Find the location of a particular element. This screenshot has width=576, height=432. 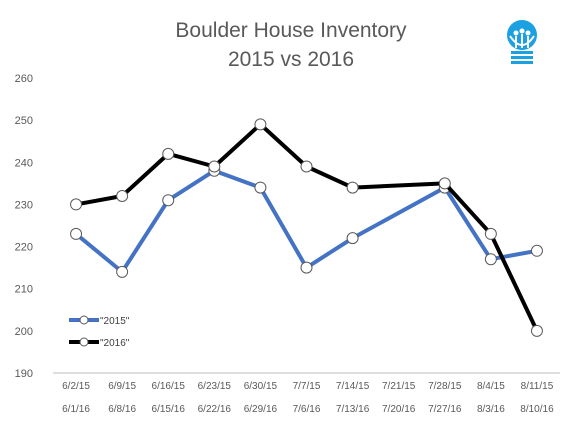

y-tick-label: 240 is located at coordinates (24, 163).